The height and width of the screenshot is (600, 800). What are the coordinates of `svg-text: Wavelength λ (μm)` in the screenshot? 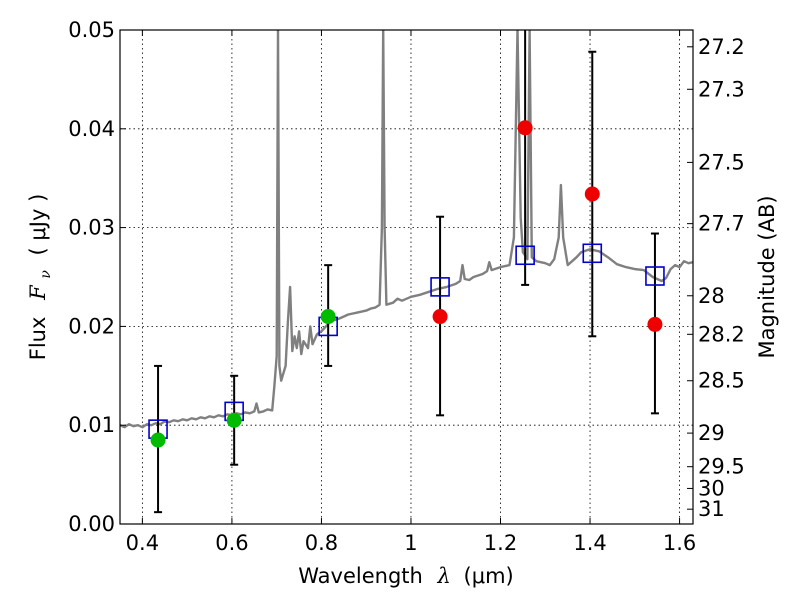 It's located at (405, 576).